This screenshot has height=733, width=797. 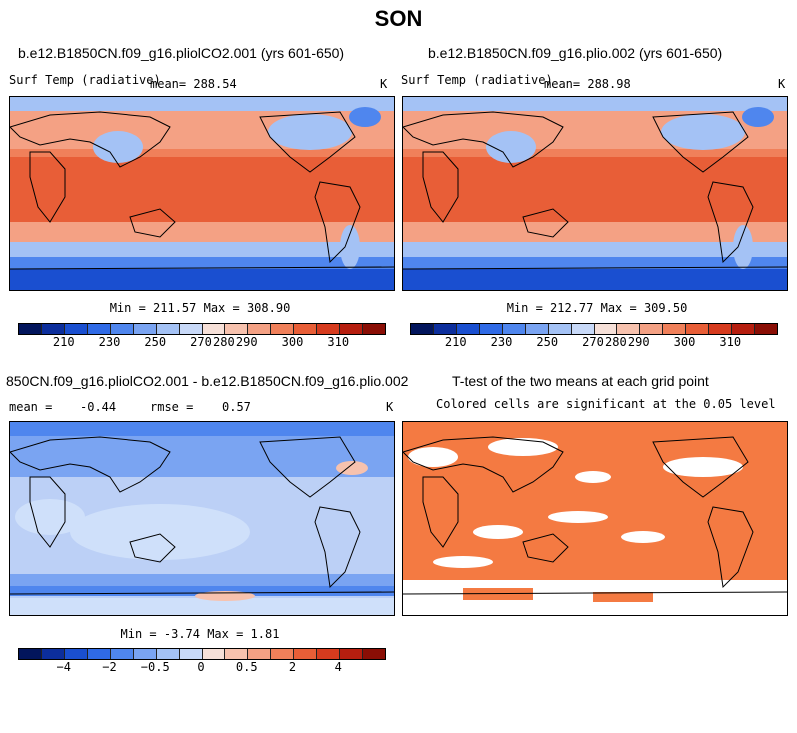 I want to click on right-units-label: K, so click(x=782, y=84).